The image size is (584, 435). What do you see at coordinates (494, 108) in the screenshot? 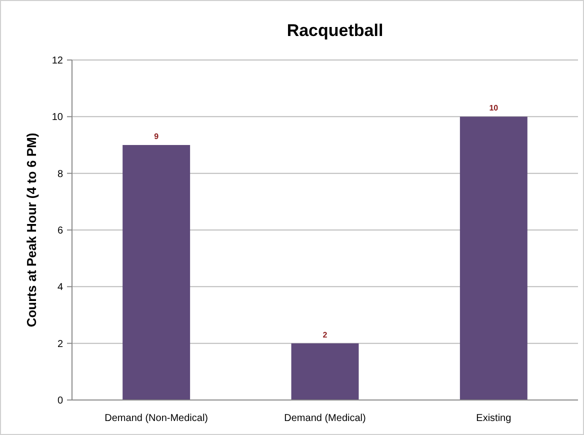
I see `data-label: 10` at bounding box center [494, 108].